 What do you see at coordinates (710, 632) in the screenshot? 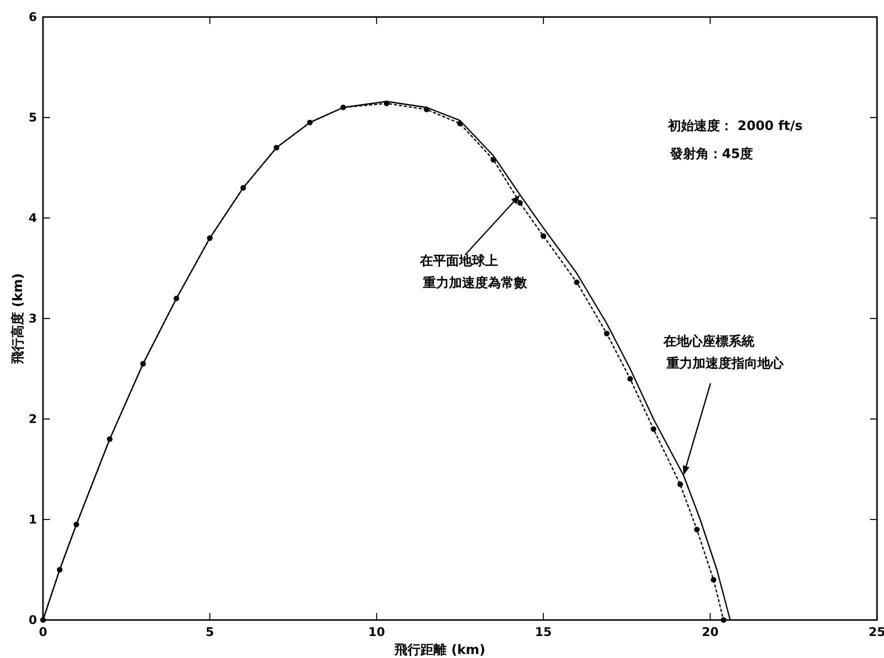
I see `x-tick-label: 20` at bounding box center [710, 632].